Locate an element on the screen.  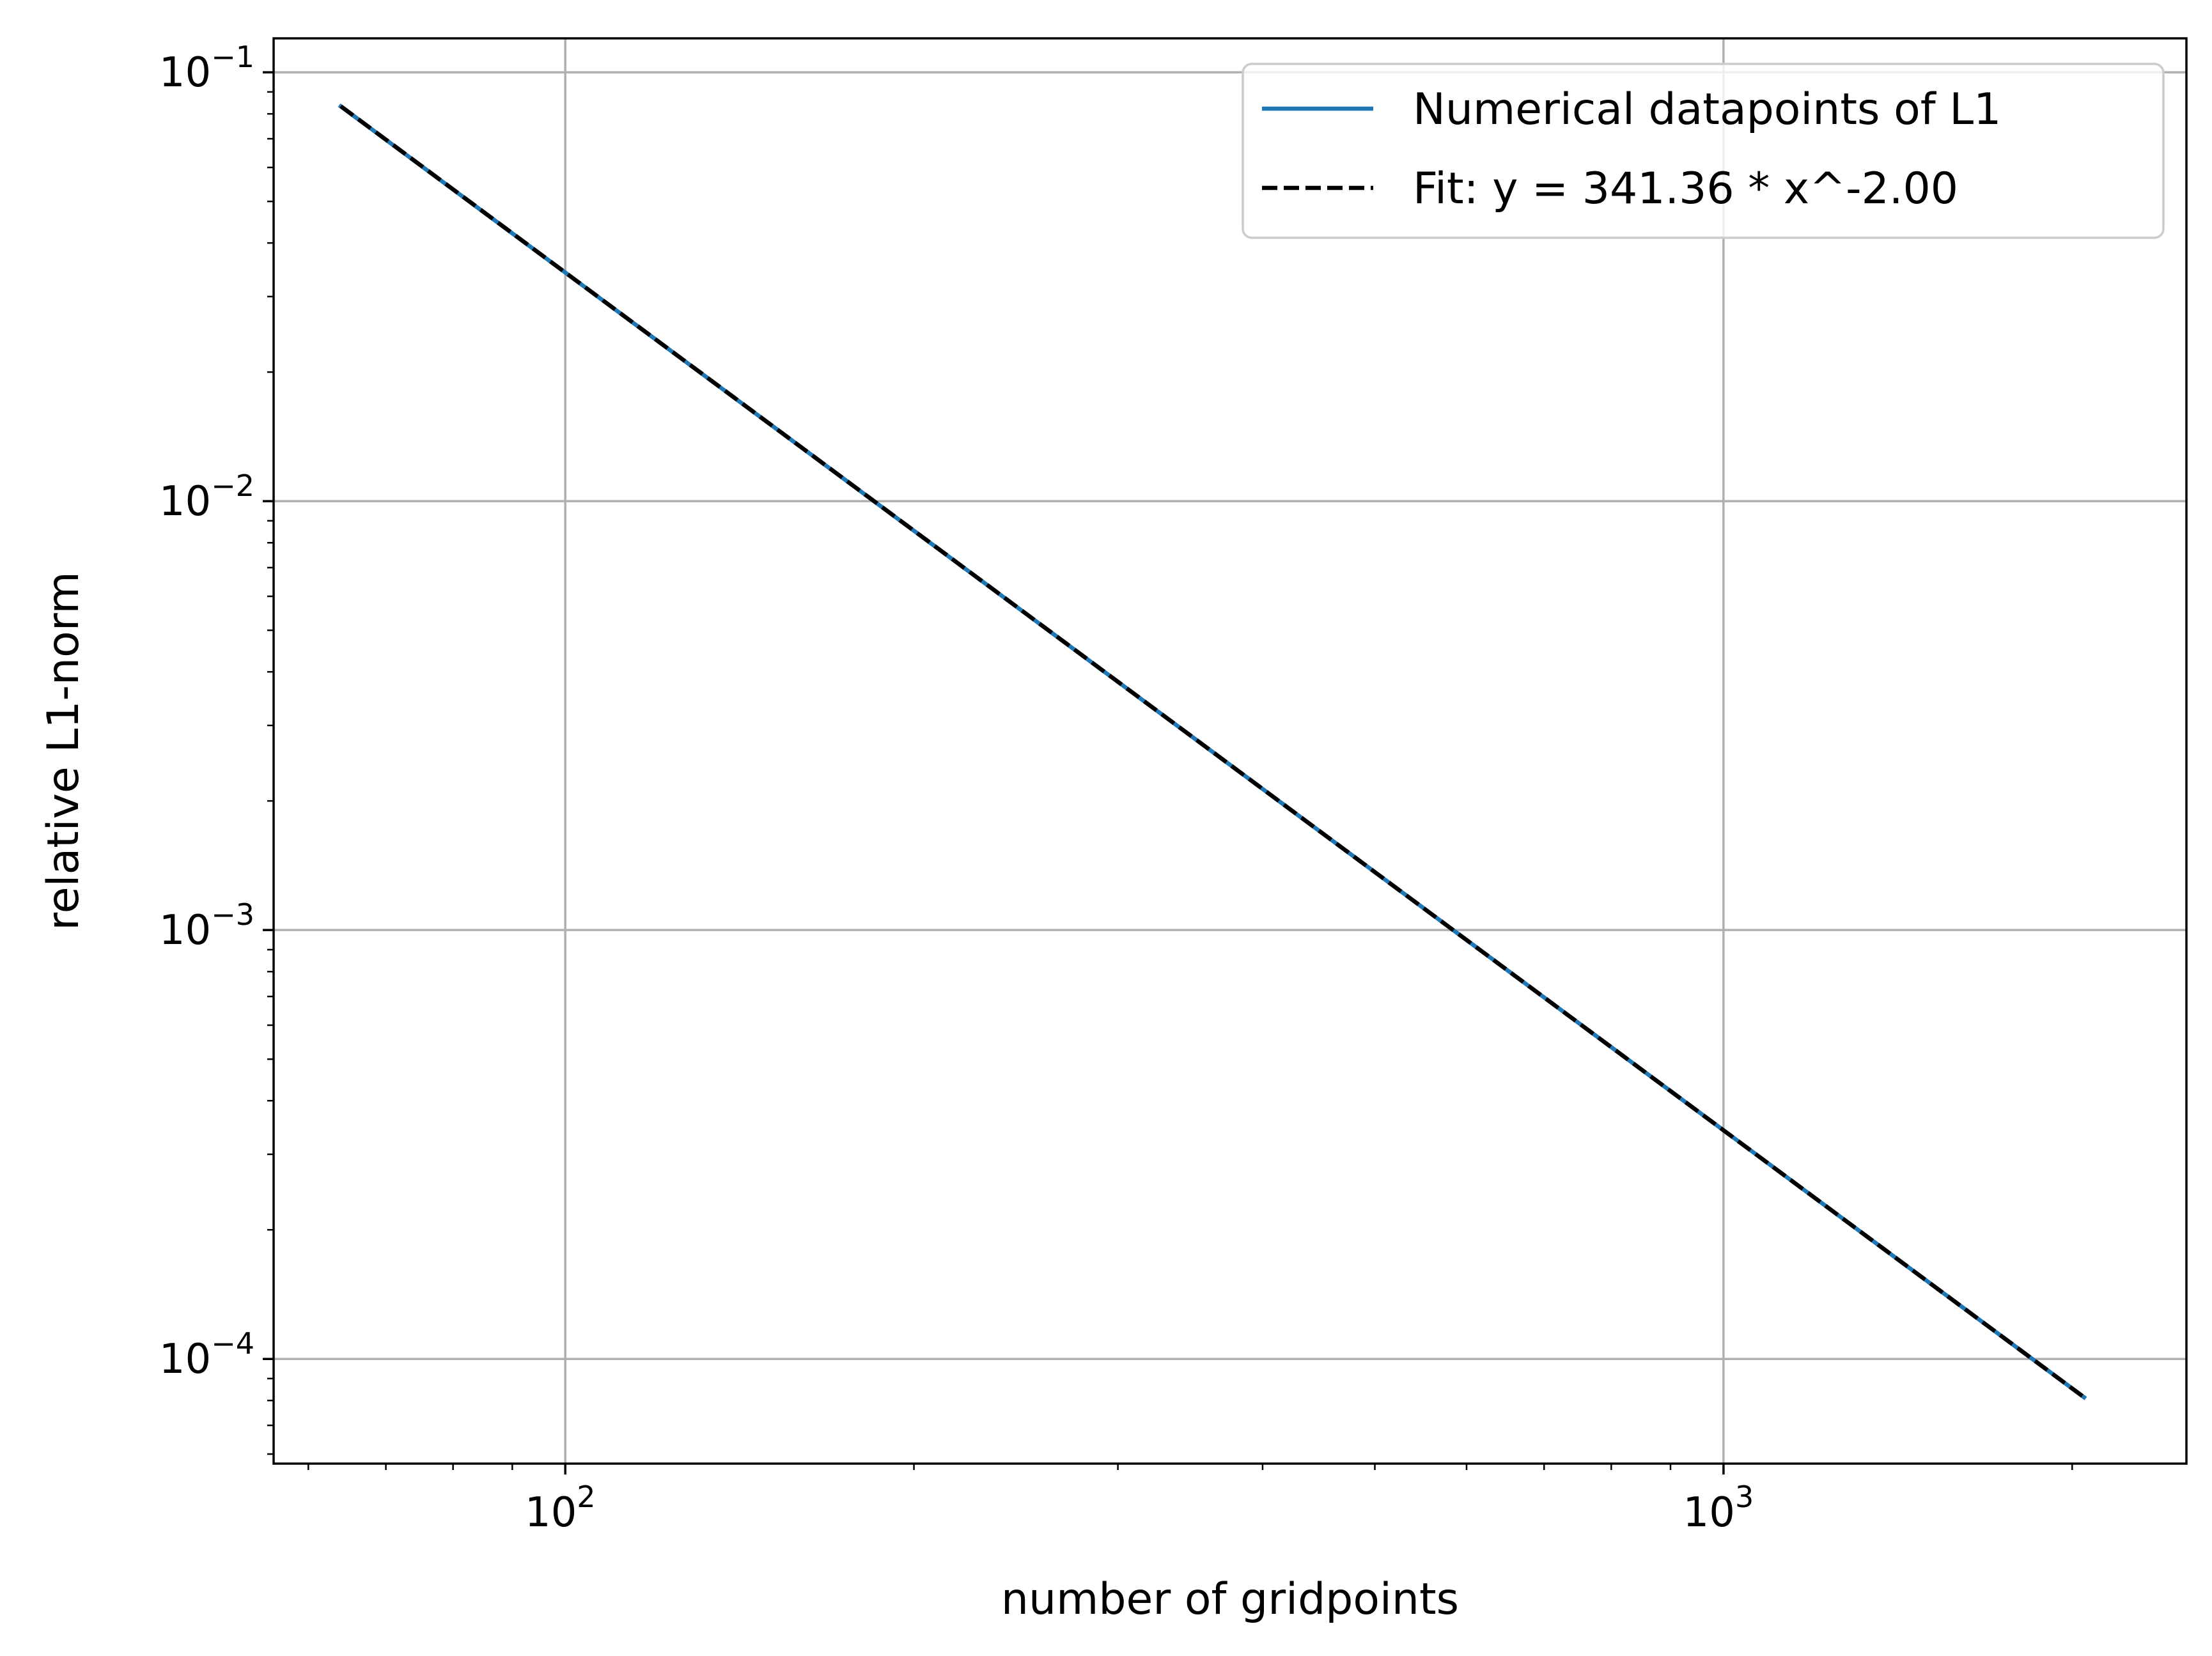
legend-label-fit: Fit: y = 341.36 * x^-2.00 is located at coordinates (1685, 189).